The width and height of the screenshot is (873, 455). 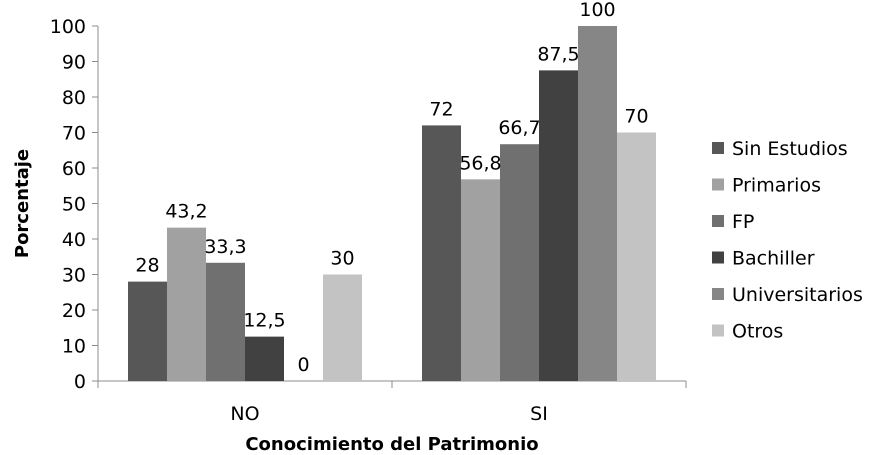 What do you see at coordinates (392, 402) in the screenshot?
I see `x-axis: NO SI` at bounding box center [392, 402].